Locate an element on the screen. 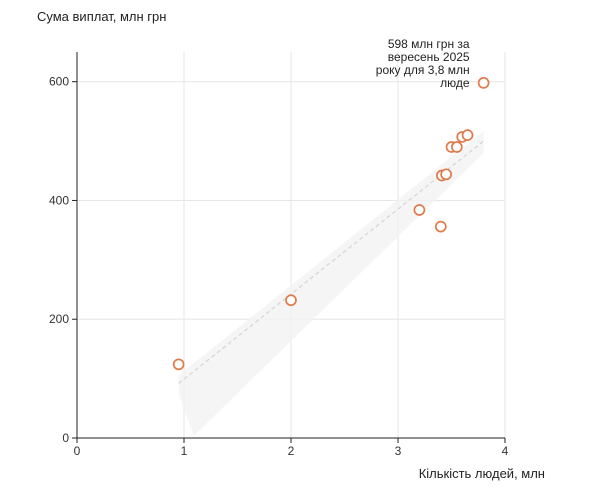 Image resolution: width=600 pixels, height=491 pixels. x-tick-label: 3 is located at coordinates (398, 451).